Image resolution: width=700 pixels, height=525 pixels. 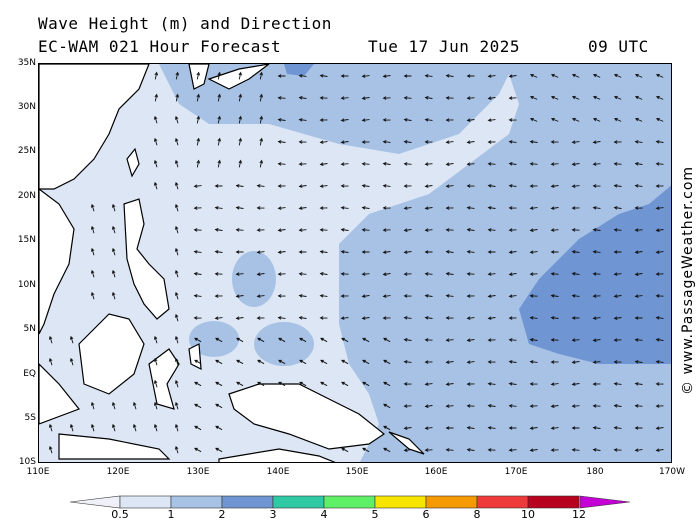 What do you see at coordinates (26, 107) in the screenshot?
I see `lat-label: 30N` at bounding box center [26, 107].